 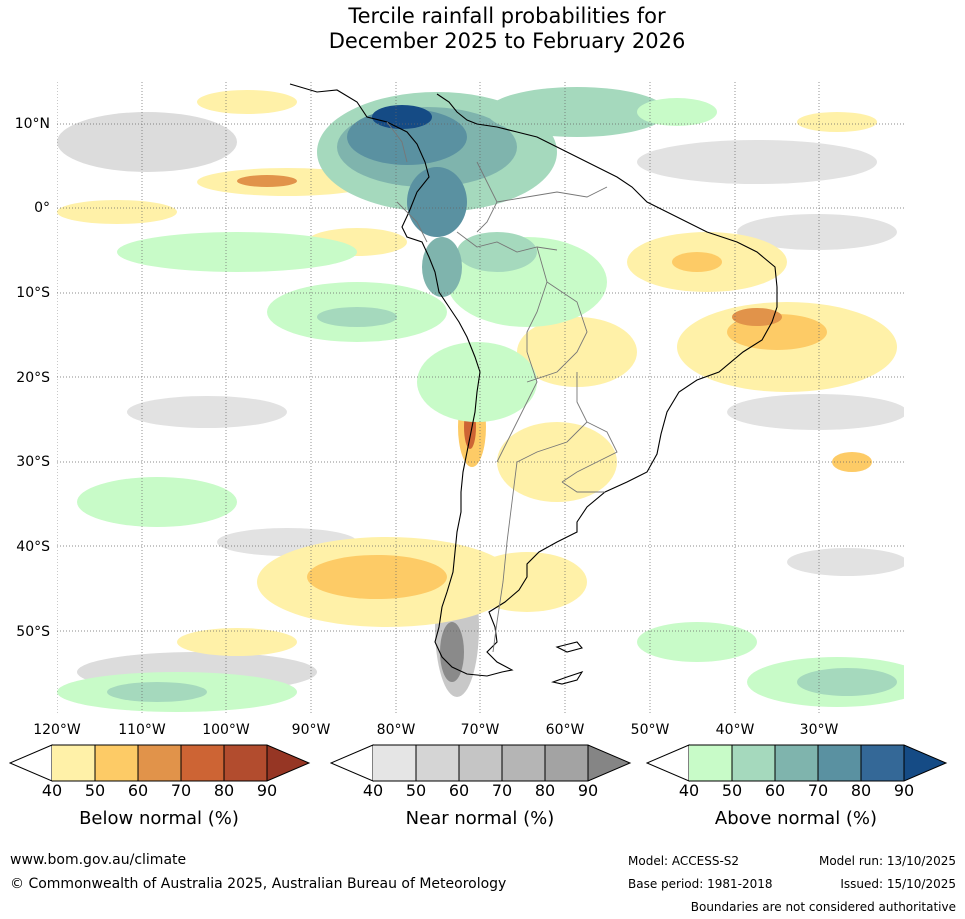 What do you see at coordinates (33, 378) in the screenshot?
I see `lat-label-20s: 20°S` at bounding box center [33, 378].